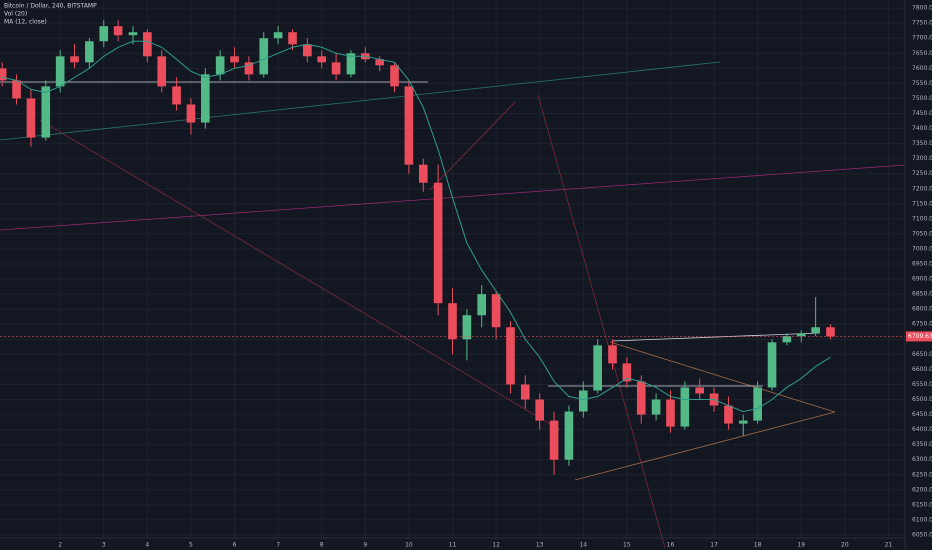 Image resolution: width=932 pixels, height=550 pixels. Describe the element at coordinates (889, 545) in the screenshot. I see `x-tick-label: 21` at that location.